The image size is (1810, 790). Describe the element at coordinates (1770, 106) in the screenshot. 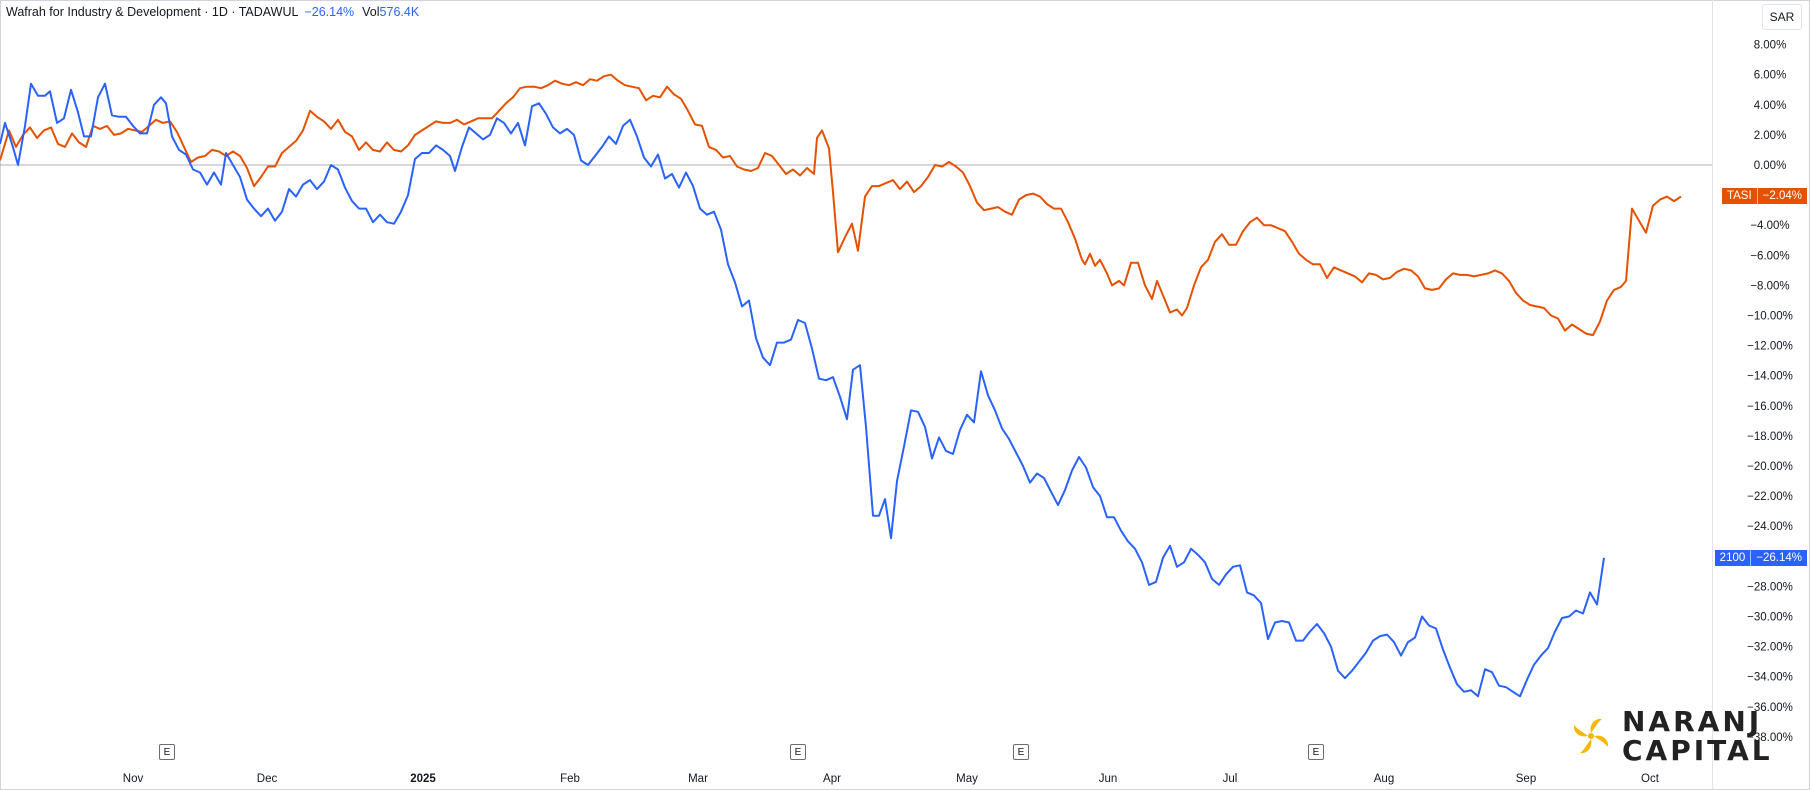

I see `y-tick-label: 4.00%` at that location.